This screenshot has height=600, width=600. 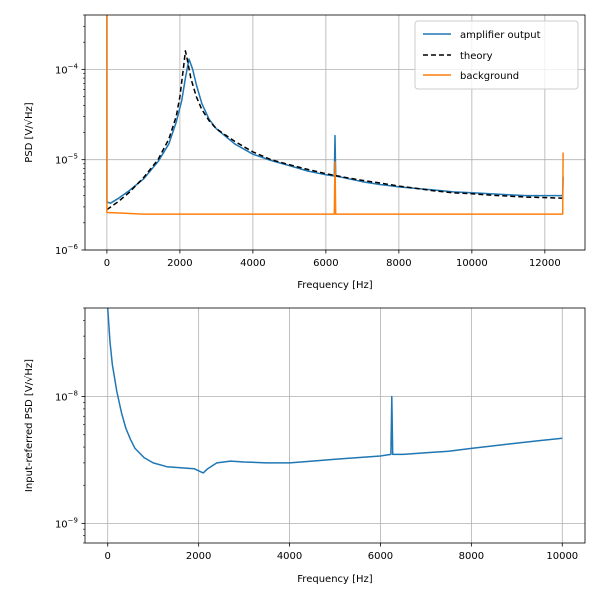 What do you see at coordinates (29, 132) in the screenshot?
I see `y-axis-label: PSD [V/√Hz]` at bounding box center [29, 132].